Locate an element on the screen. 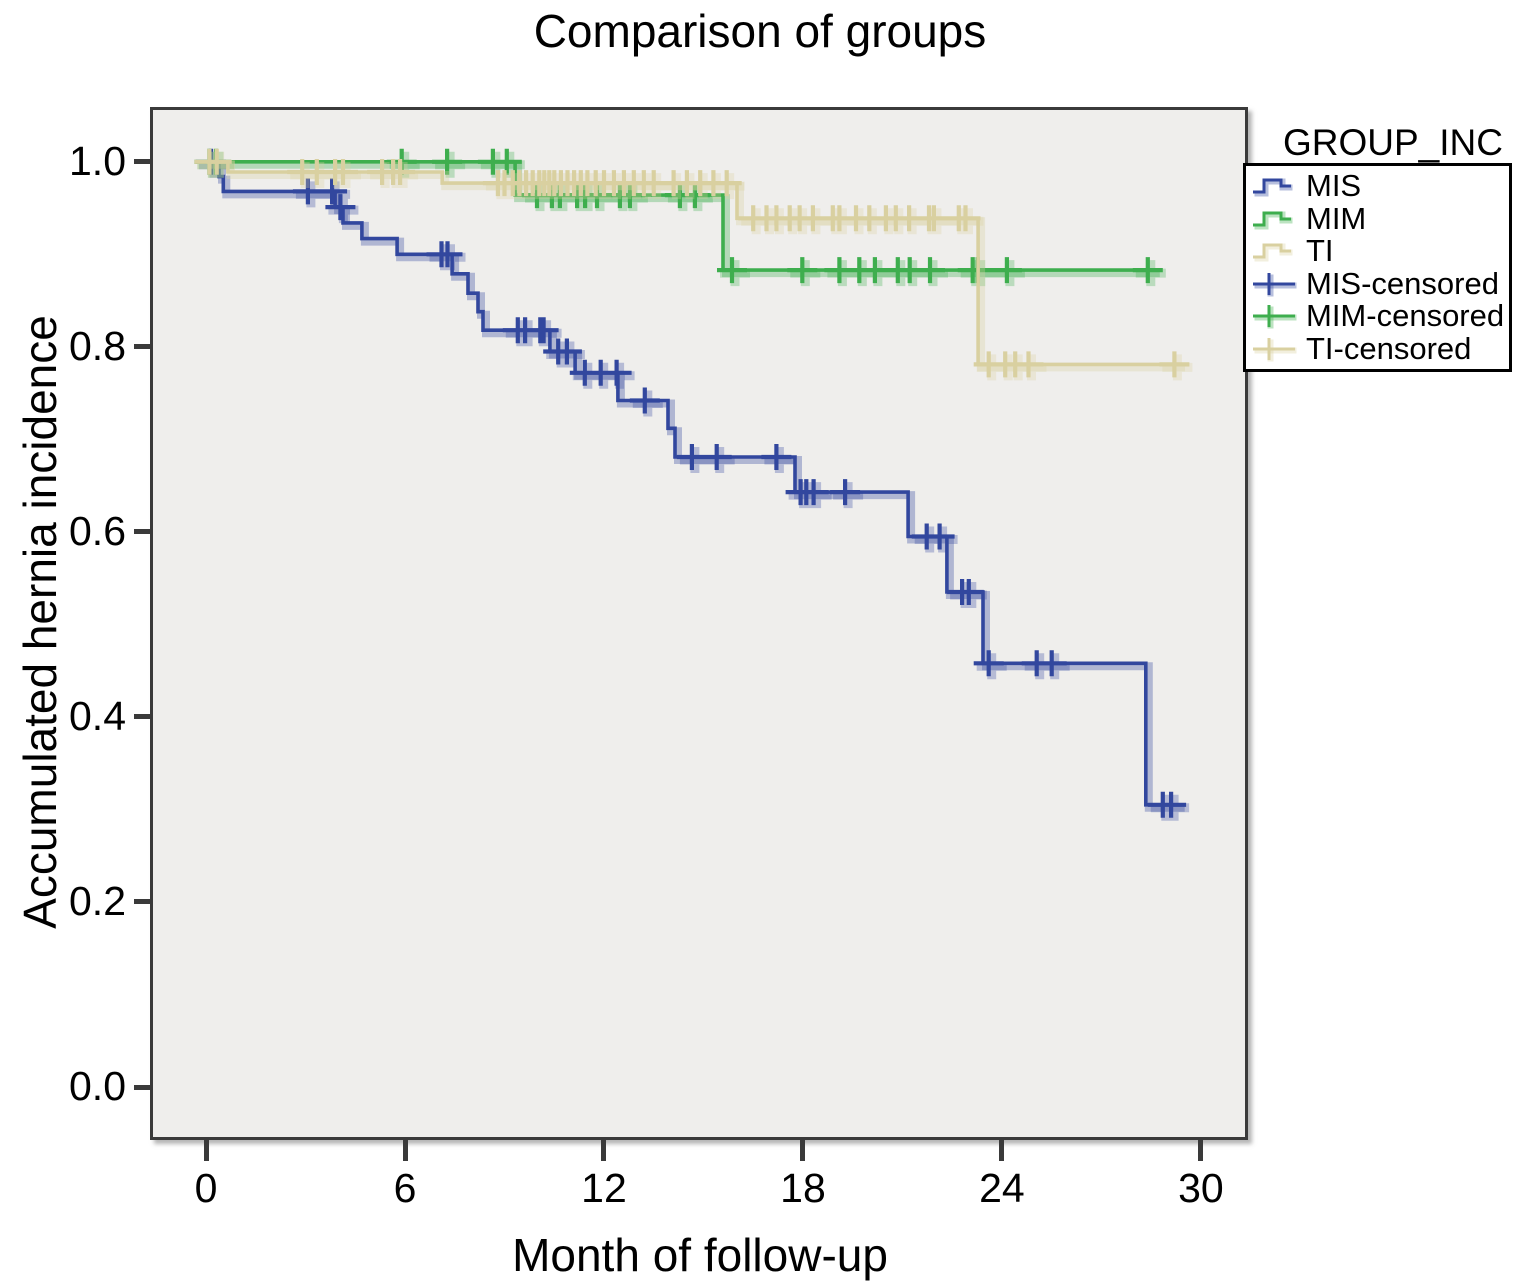  y-axis-label: Accumulated hernia incidence is located at coordinates (40, 622).